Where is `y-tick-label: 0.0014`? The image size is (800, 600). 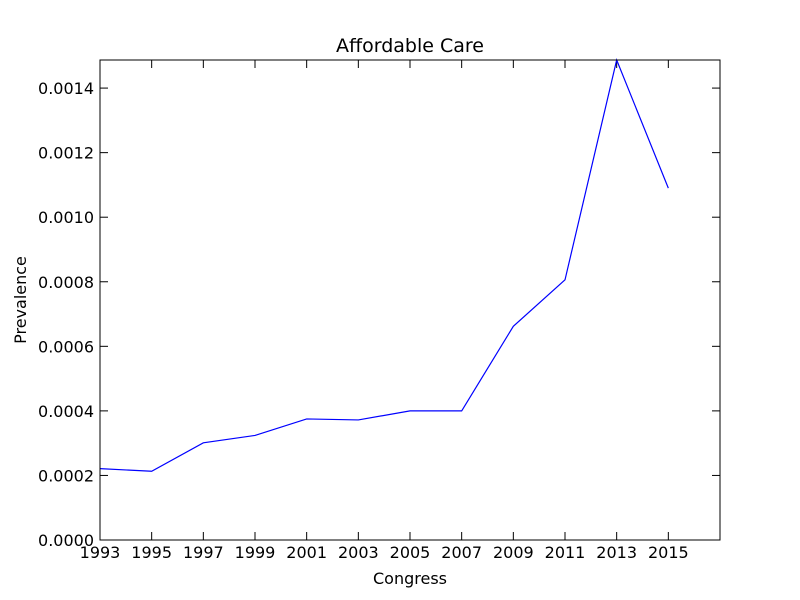
y-tick-label: 0.0014 is located at coordinates (66, 88).